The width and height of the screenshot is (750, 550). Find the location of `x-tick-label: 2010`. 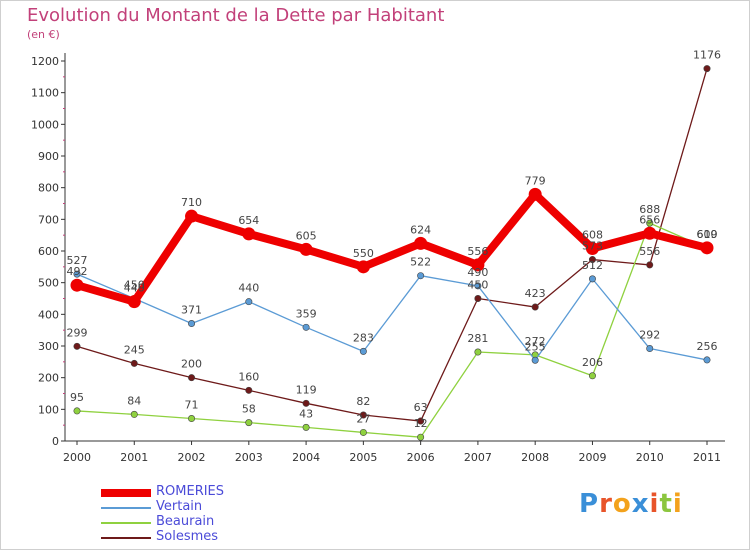

x-tick-label: 2010 is located at coordinates (650, 457).